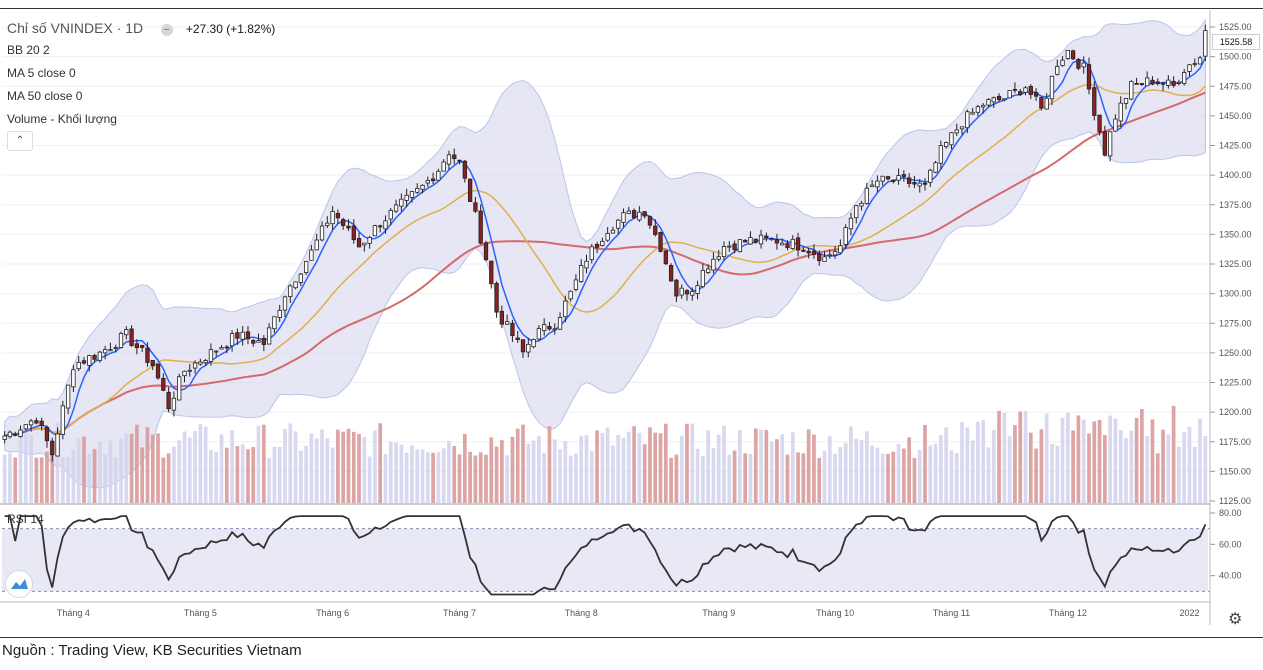 This screenshot has height=670, width=1263. I want to click on legend-indicator-ma50: MA 50 close 0, so click(45, 96).